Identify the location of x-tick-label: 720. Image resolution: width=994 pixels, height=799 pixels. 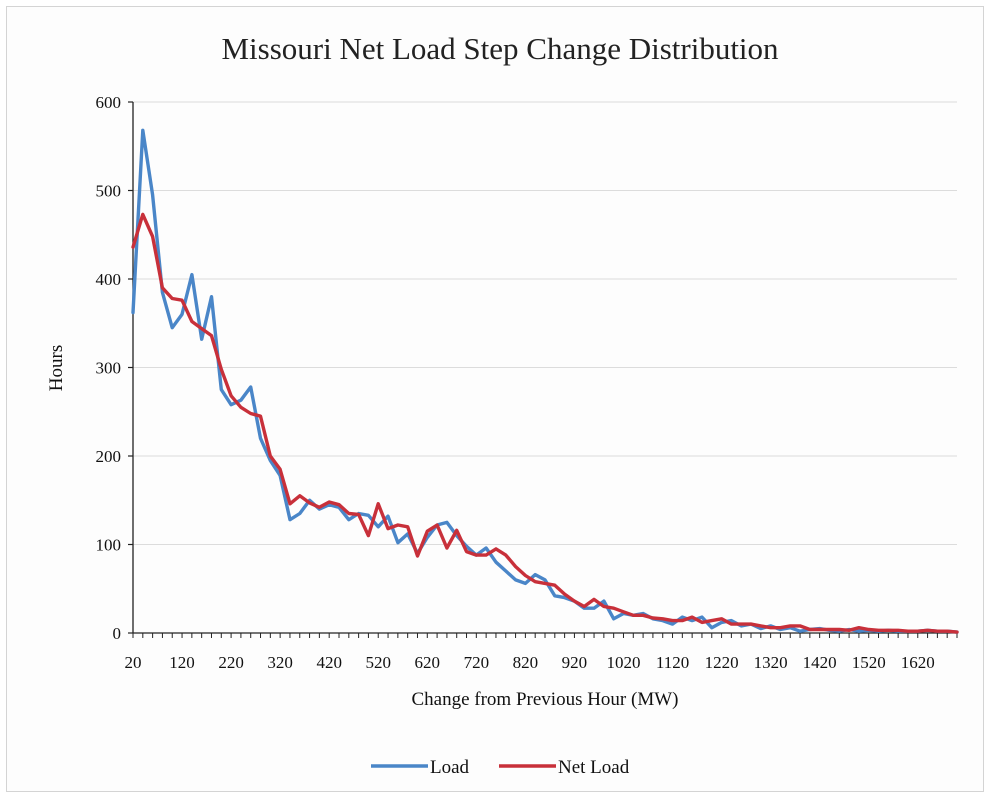
(477, 662).